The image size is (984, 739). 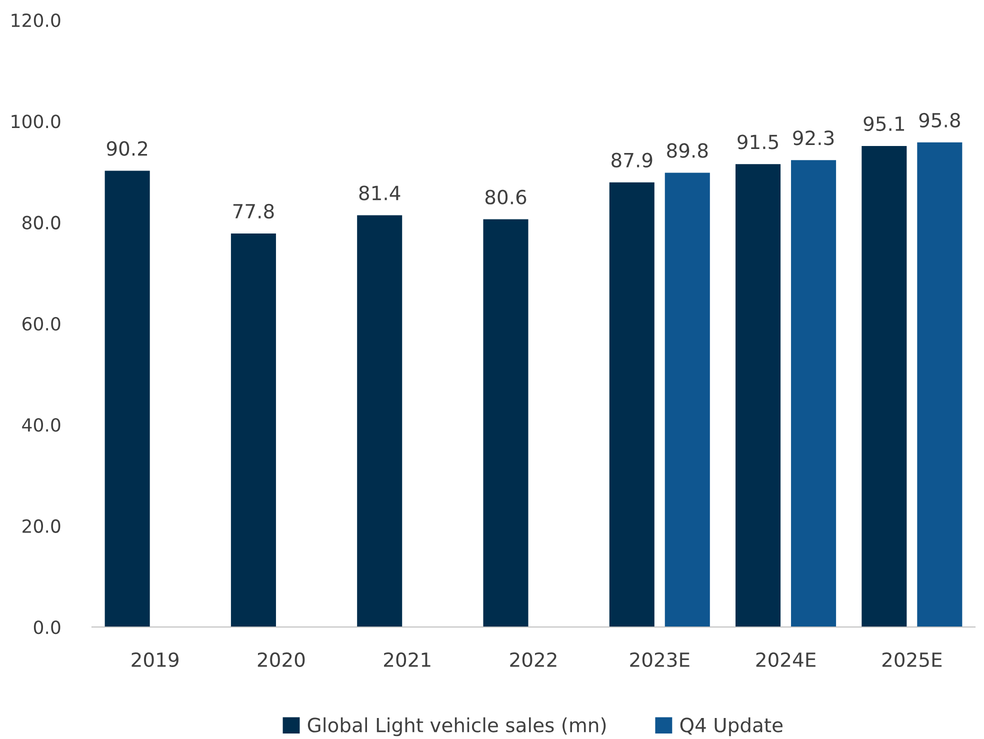 I want to click on x-tick-label: 2019, so click(x=155, y=660).